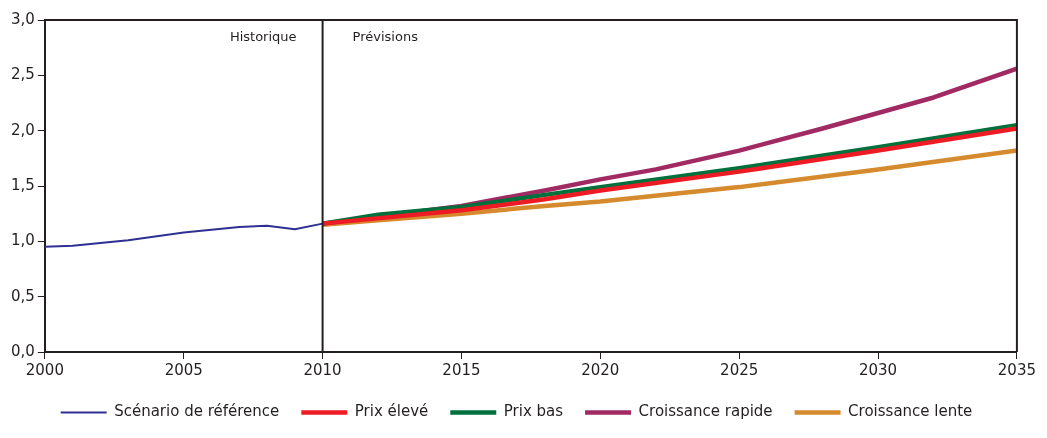 This screenshot has width=1047, height=438. What do you see at coordinates (1017, 369) in the screenshot?
I see `x-tick-label: 2035` at bounding box center [1017, 369].